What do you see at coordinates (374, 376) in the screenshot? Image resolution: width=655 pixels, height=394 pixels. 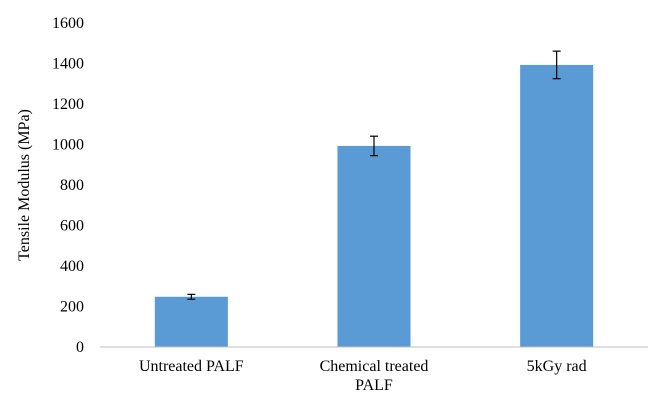 I see `x-tick-label: Chemical treated PALF` at bounding box center [374, 376].